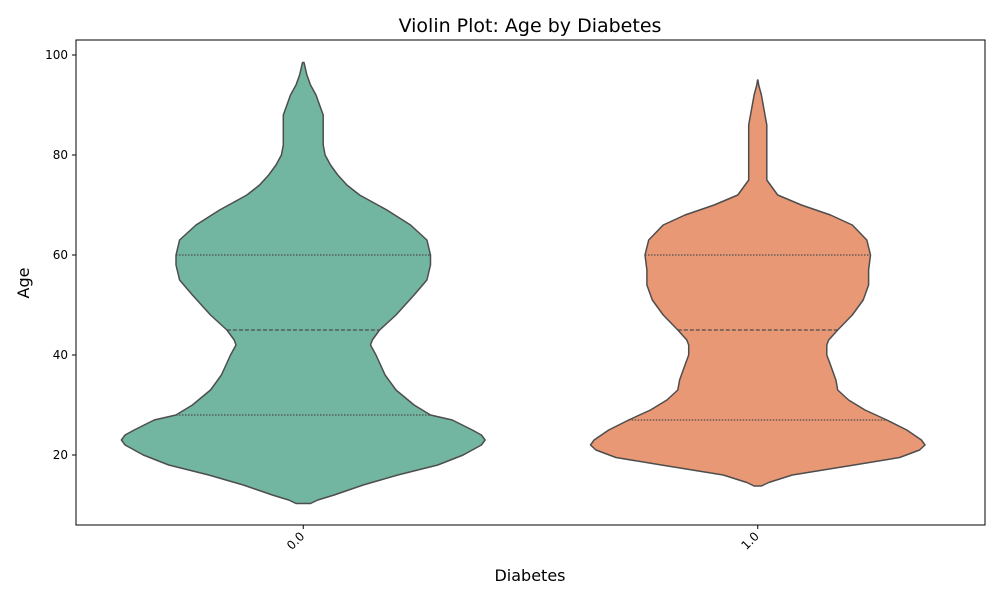  What do you see at coordinates (60, 455) in the screenshot?
I see `y-tick-label: 20` at bounding box center [60, 455].